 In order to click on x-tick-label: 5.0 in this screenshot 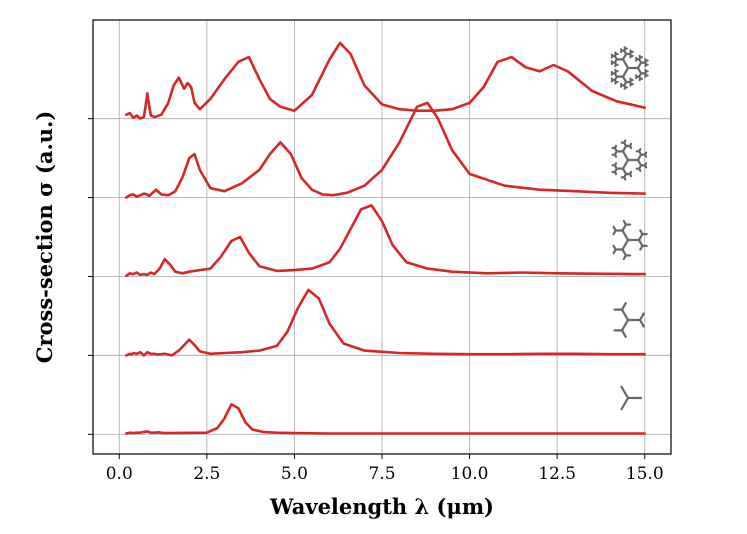, I will do `click(294, 474)`.